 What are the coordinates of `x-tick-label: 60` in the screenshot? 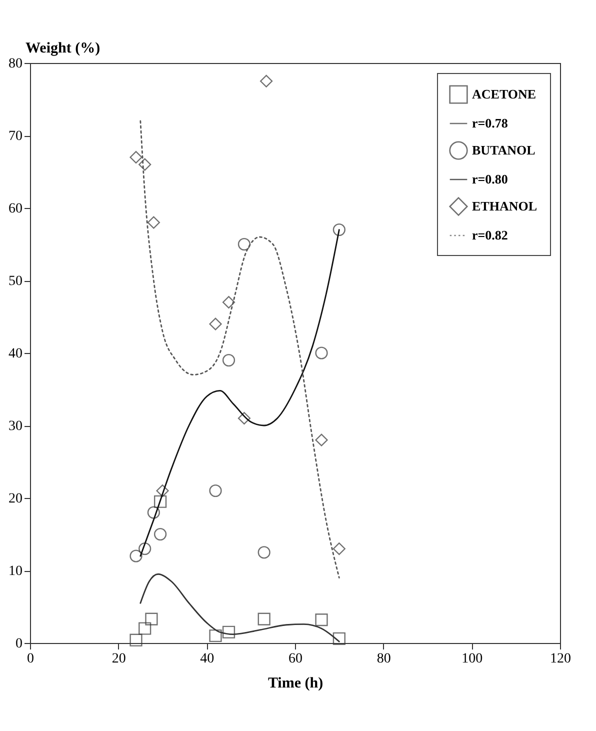 It's located at (295, 659).